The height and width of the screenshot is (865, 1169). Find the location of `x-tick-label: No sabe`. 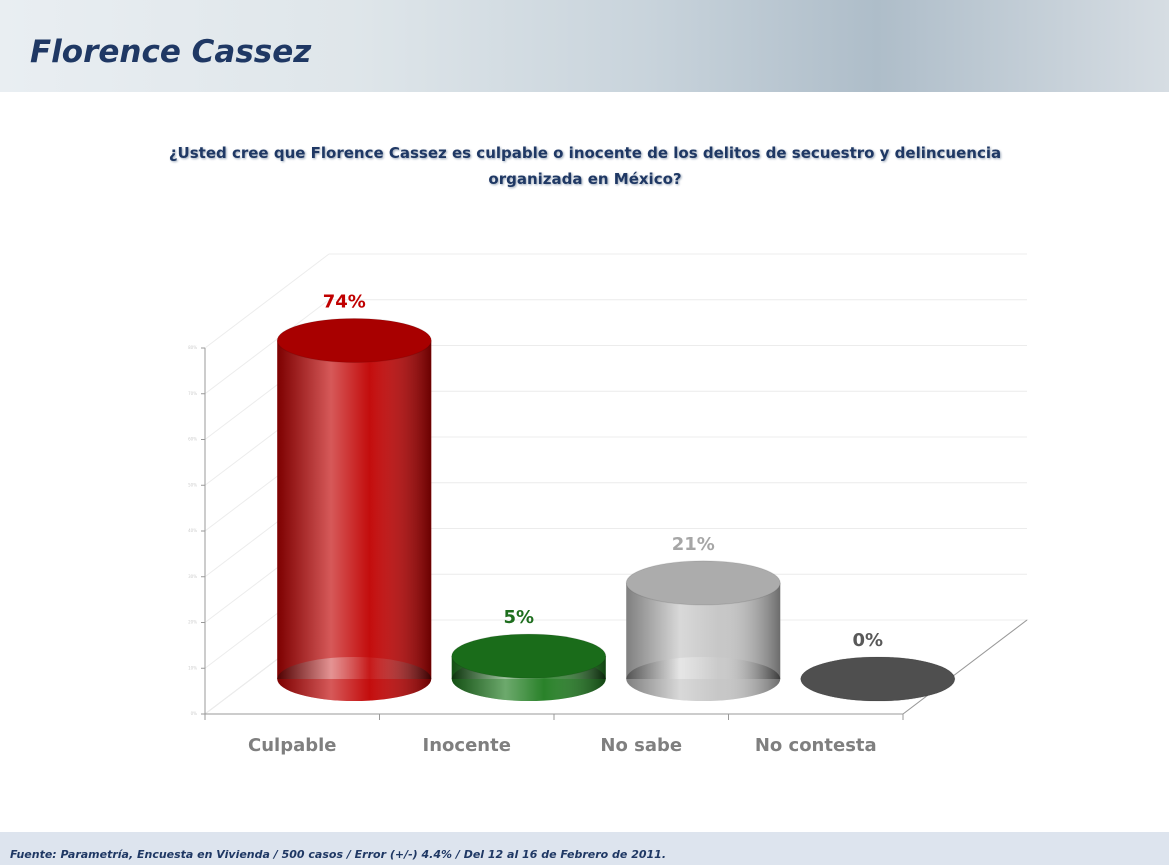

x-tick-label: No sabe is located at coordinates (641, 745).